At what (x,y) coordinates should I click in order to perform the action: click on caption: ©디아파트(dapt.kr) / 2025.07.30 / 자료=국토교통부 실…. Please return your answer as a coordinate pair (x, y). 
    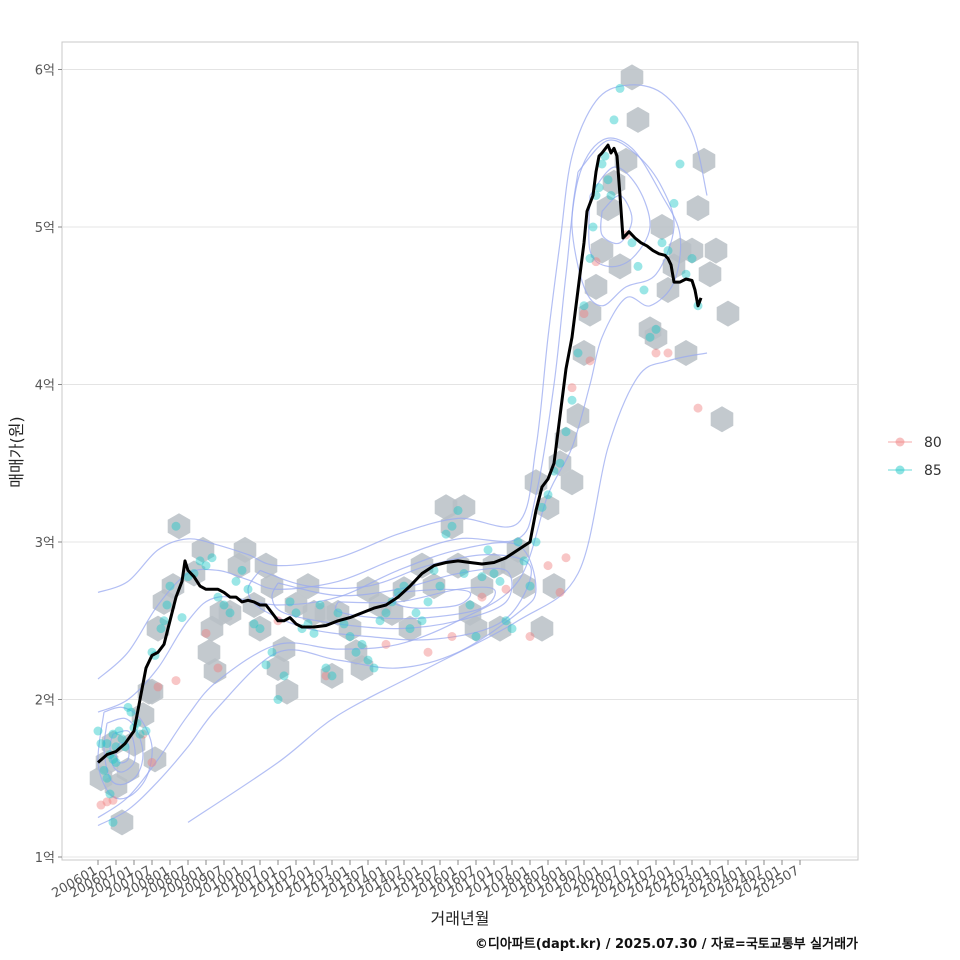
    Looking at the image, I should click on (666, 944).